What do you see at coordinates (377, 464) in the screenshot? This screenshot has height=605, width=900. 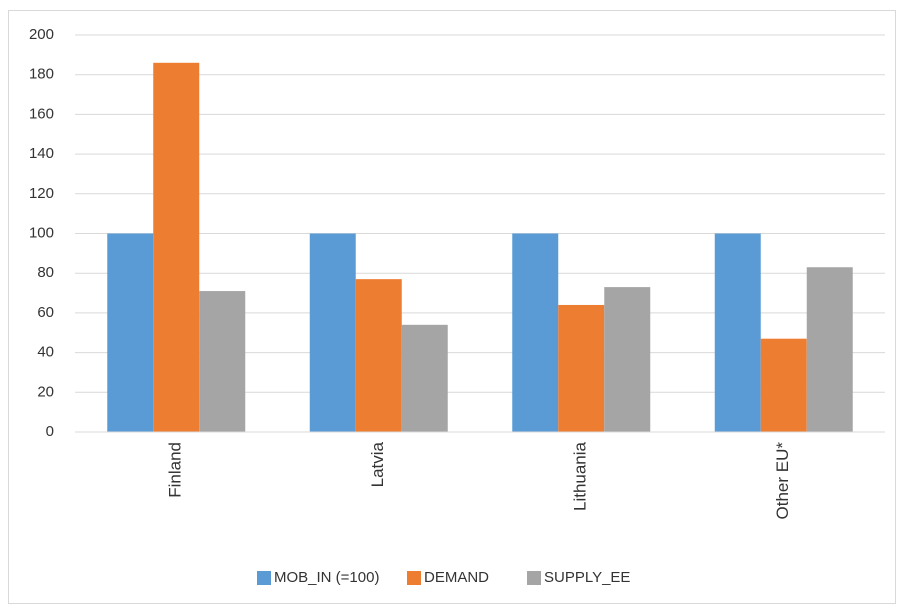 I see `x-tick-label: Latvia` at bounding box center [377, 464].